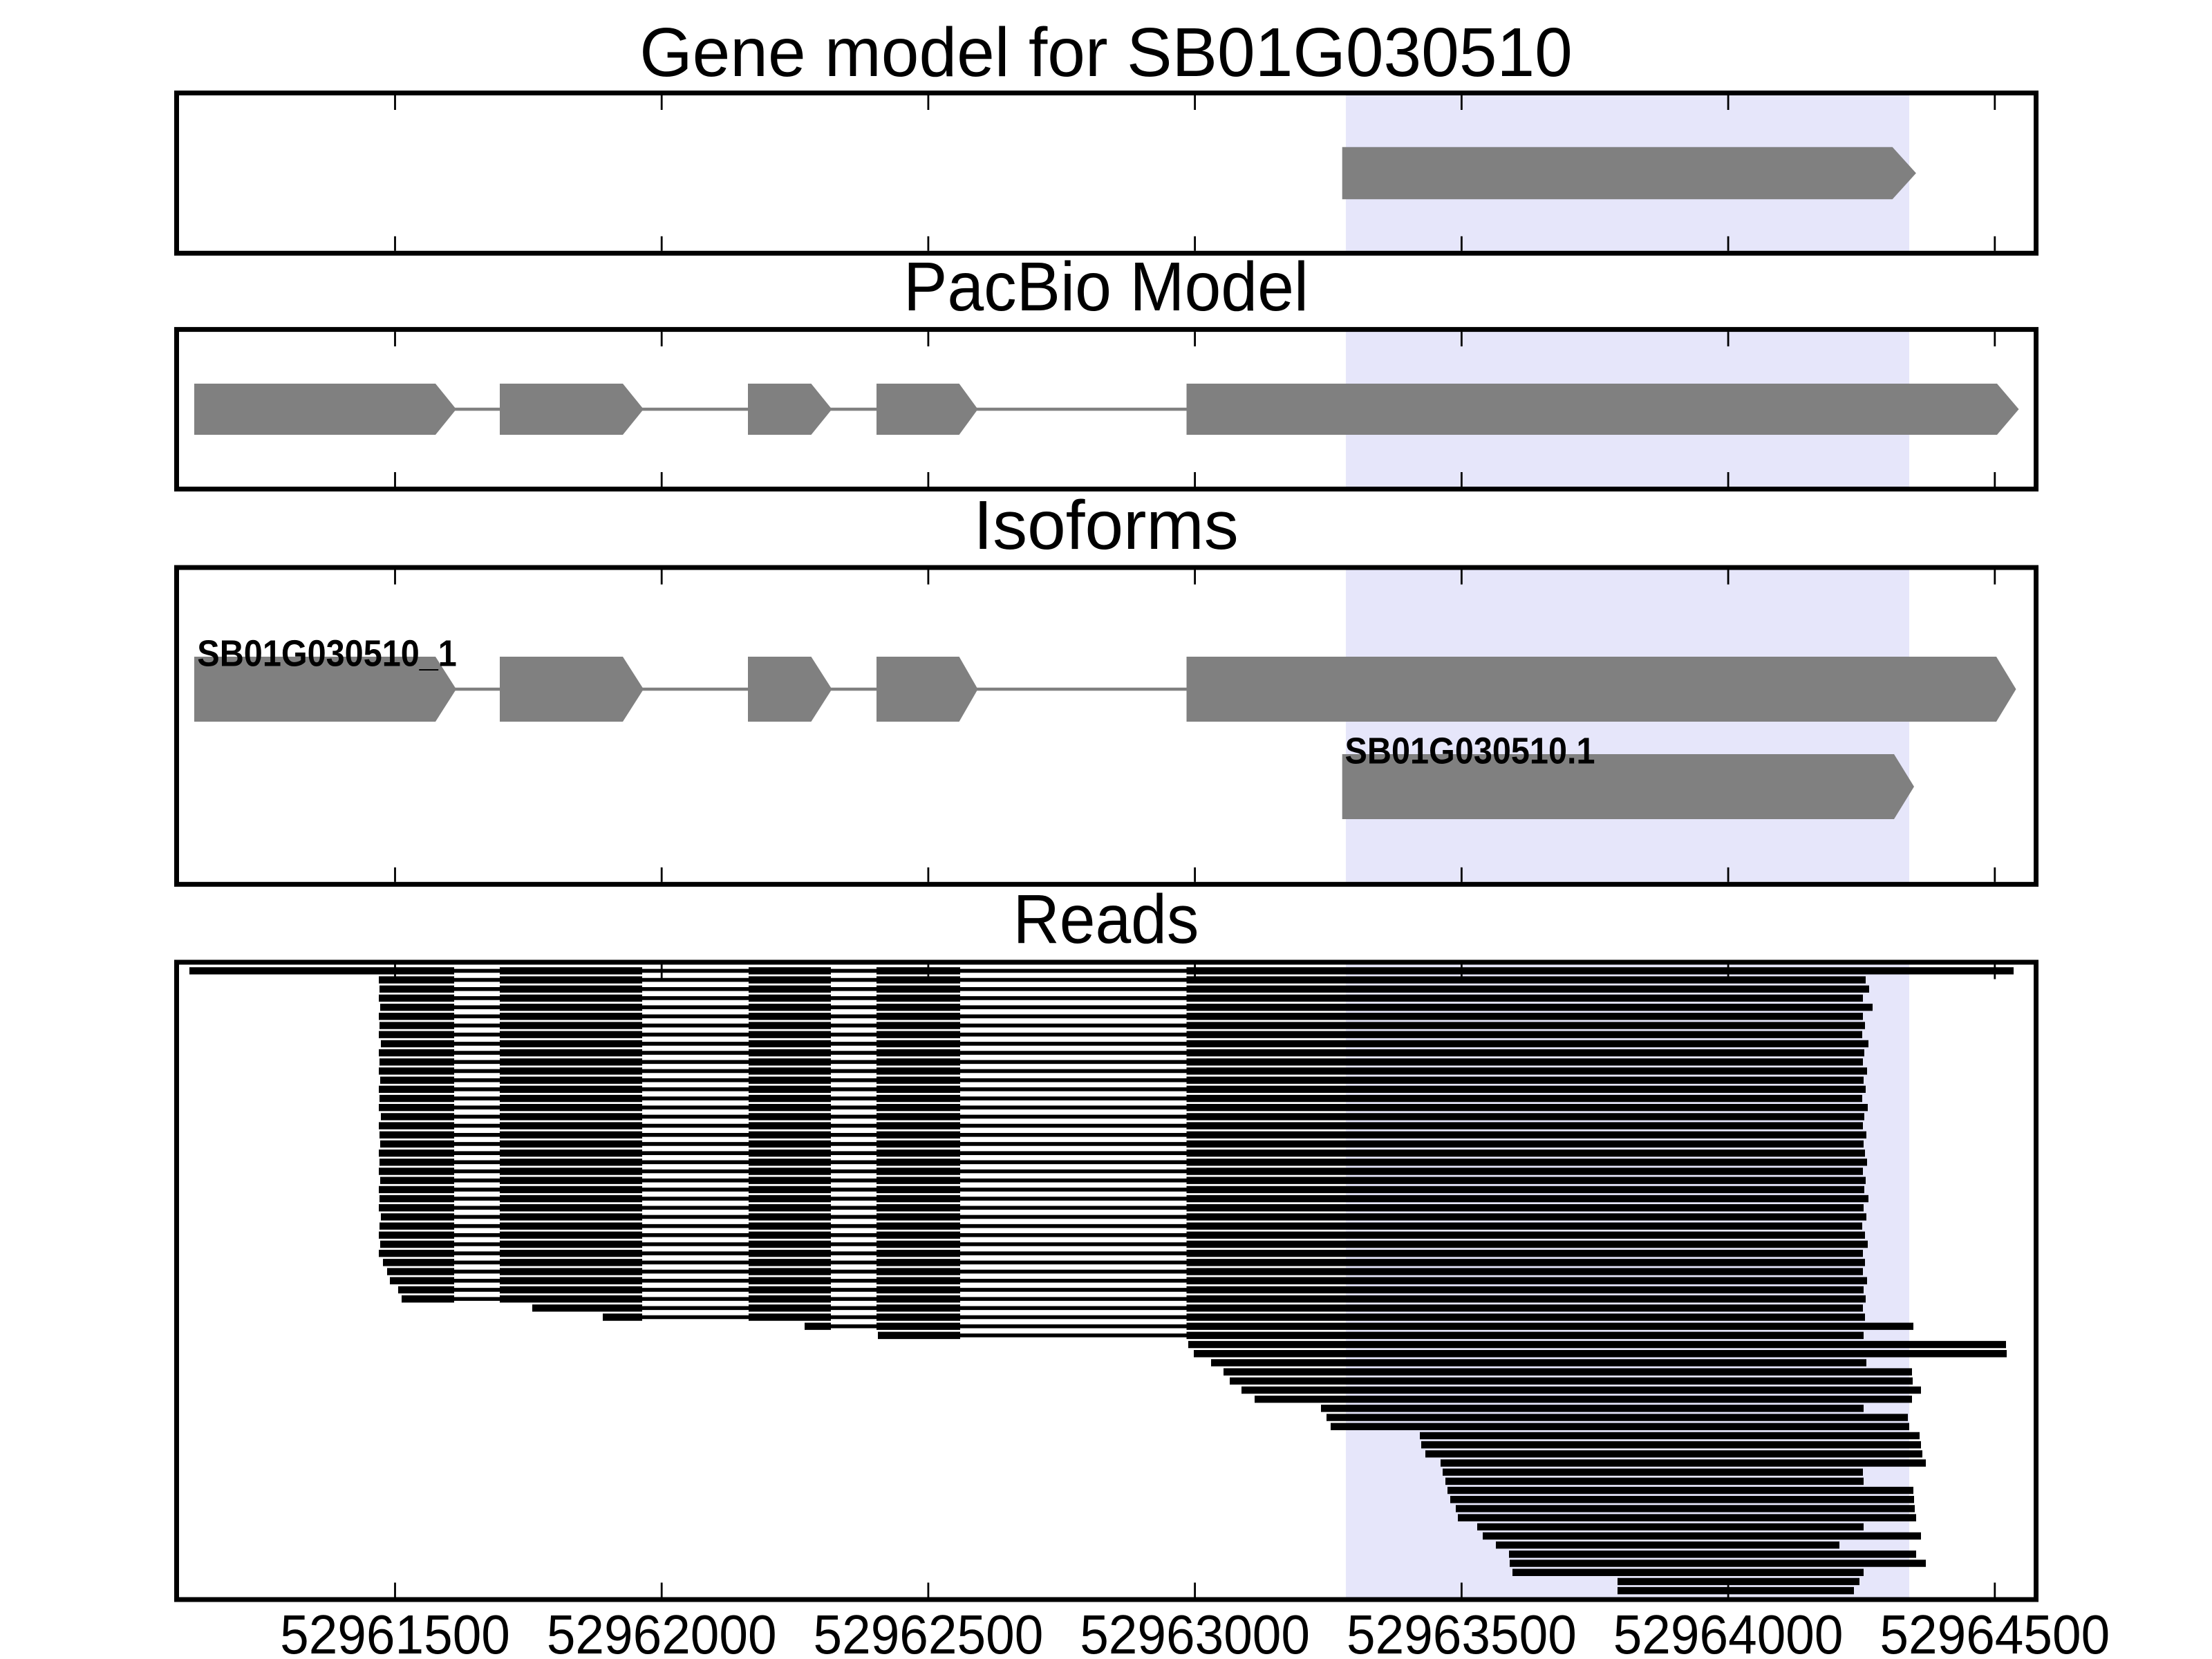 The image size is (2212, 1659). I want to click on svg-text: Gene model for SB01G030510, so click(1106, 53).